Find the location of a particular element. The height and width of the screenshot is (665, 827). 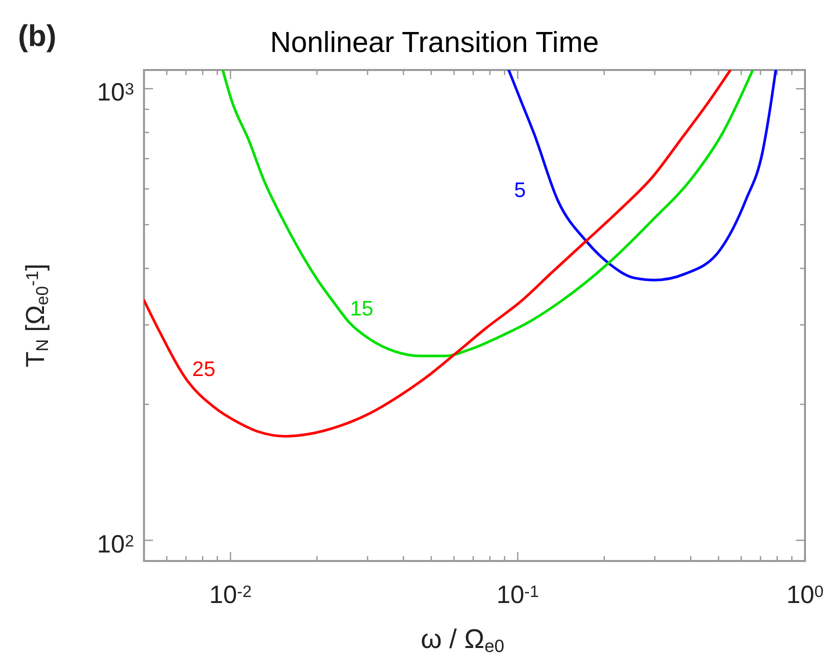

series-label: 15 is located at coordinates (362, 308).